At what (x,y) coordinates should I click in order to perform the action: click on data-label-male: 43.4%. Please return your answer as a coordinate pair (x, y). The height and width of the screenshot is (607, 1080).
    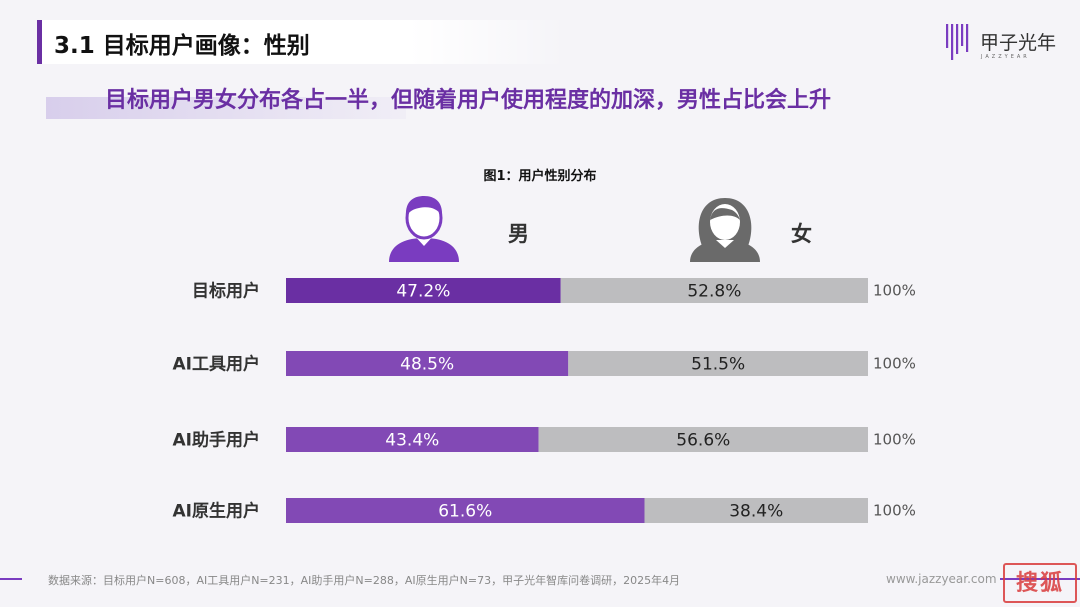
    Looking at the image, I should click on (412, 441).